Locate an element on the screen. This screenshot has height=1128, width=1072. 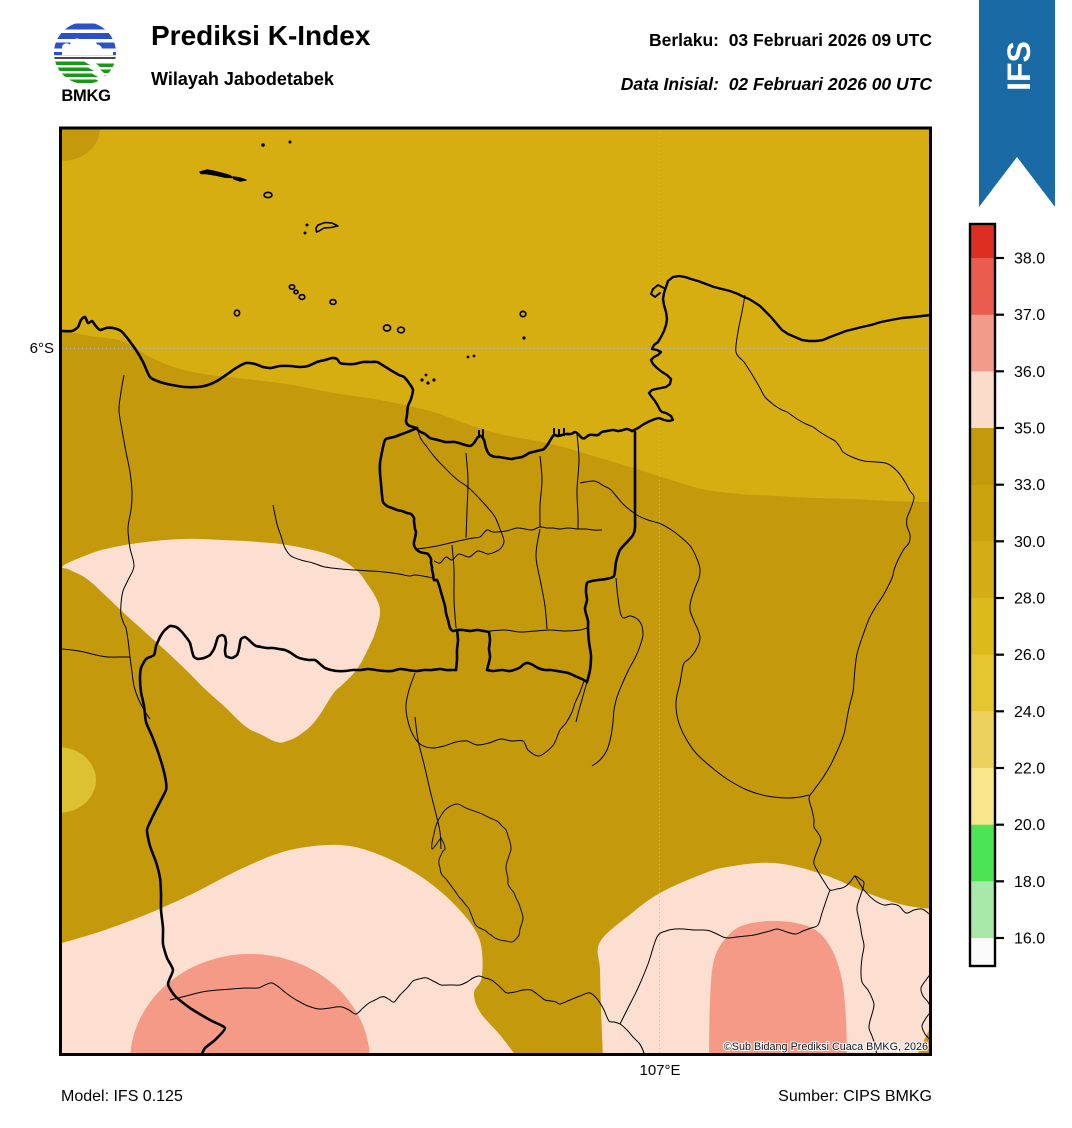
svg-text: 20.0 is located at coordinates (1029, 825).